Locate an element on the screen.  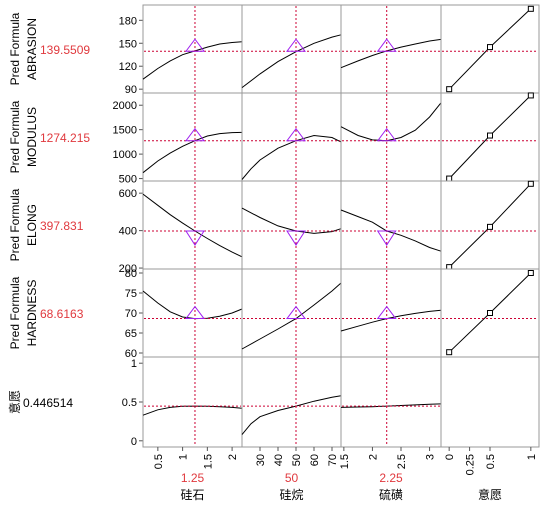
current-value-2: 397.831 is located at coordinates (62, 226).